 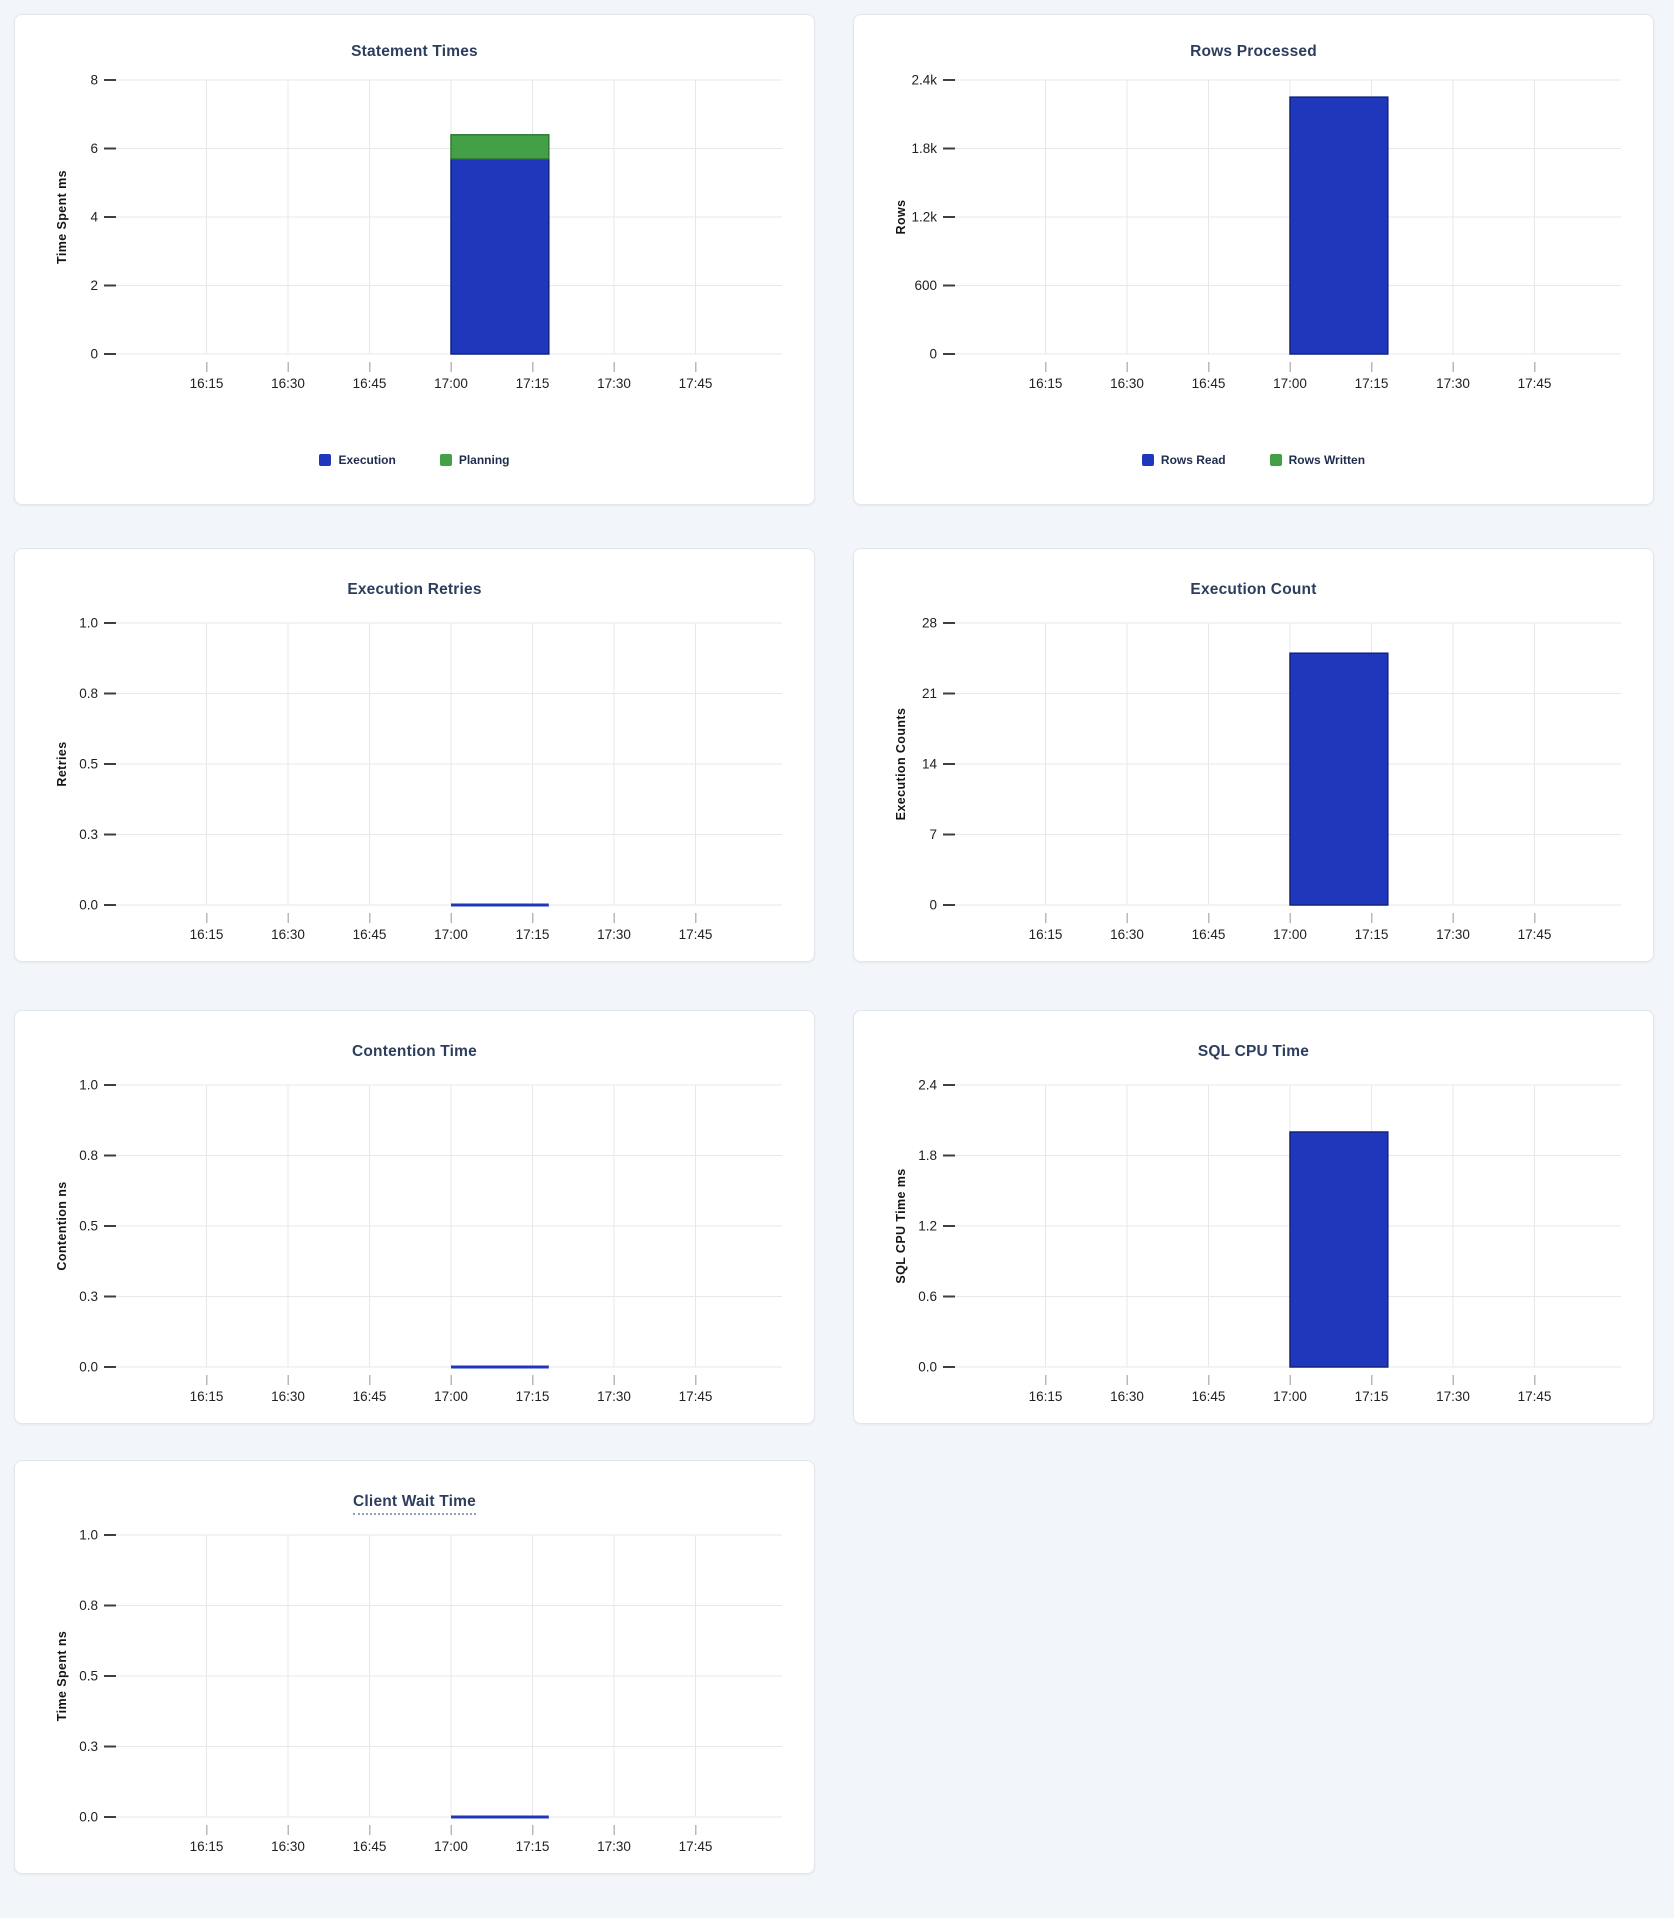 I want to click on y-tick-label: 4, so click(x=94, y=217).